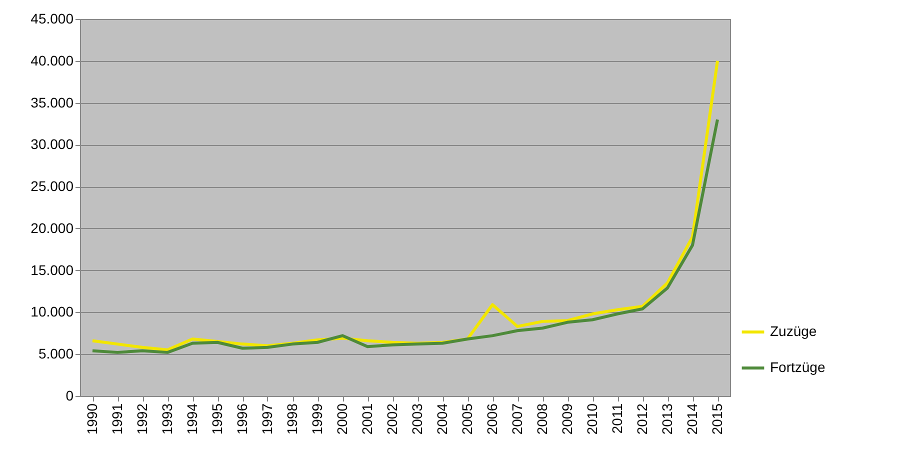 The width and height of the screenshot is (901, 454). Describe the element at coordinates (52, 270) in the screenshot. I see `y-tick-label: 15.000` at that location.